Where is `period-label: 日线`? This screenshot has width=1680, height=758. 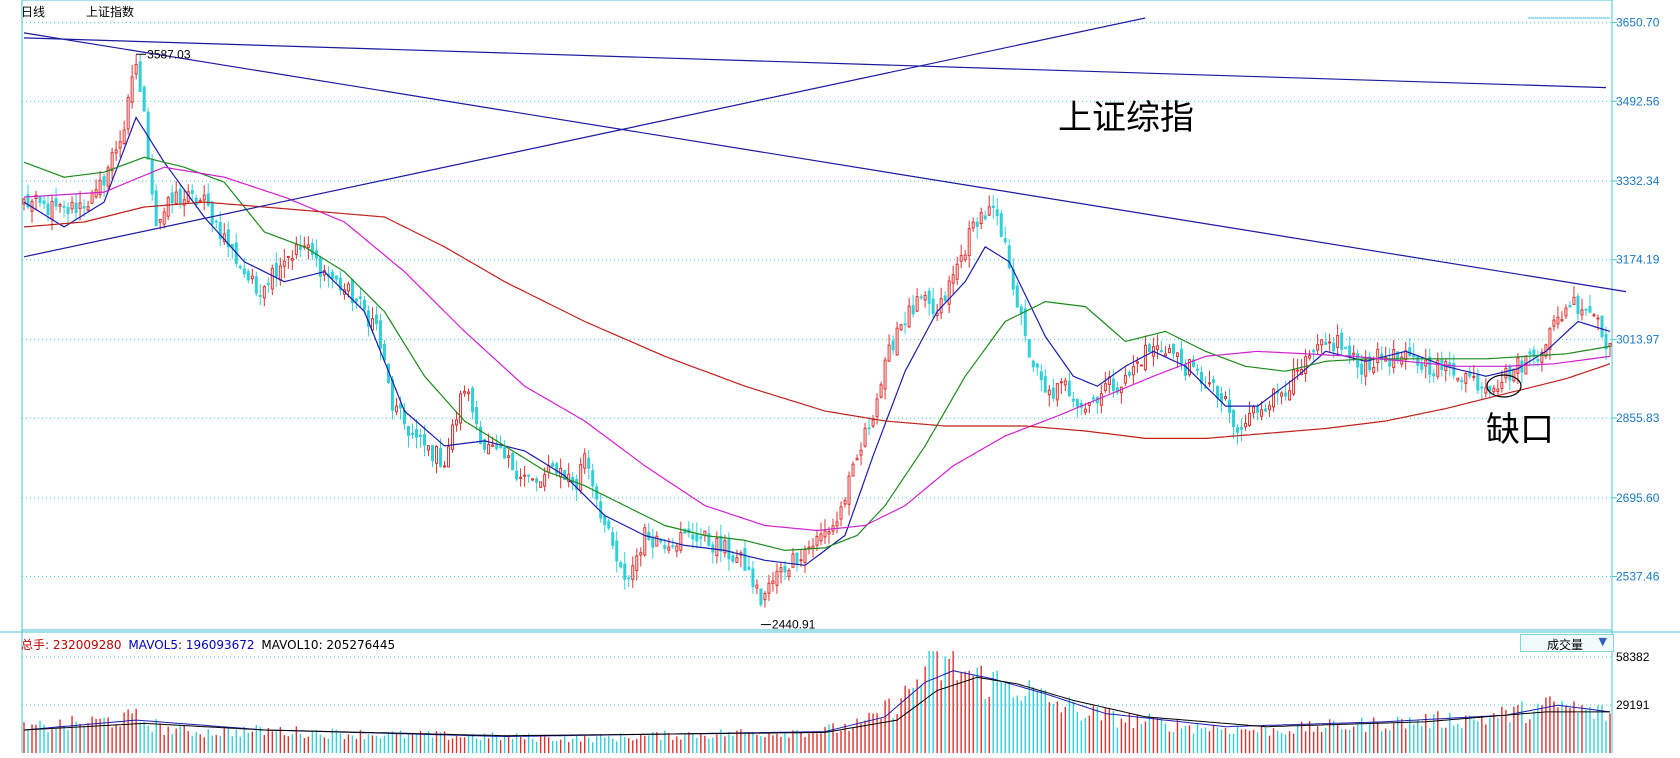 period-label: 日线 is located at coordinates (33, 12).